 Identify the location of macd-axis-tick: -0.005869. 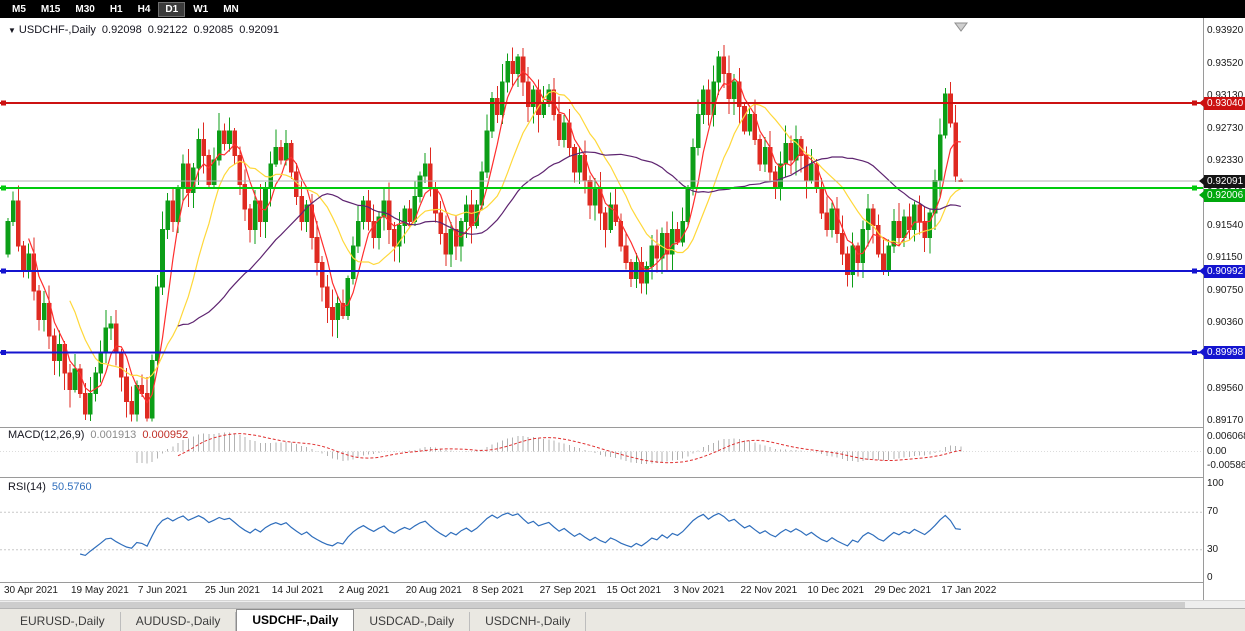
(1226, 465).